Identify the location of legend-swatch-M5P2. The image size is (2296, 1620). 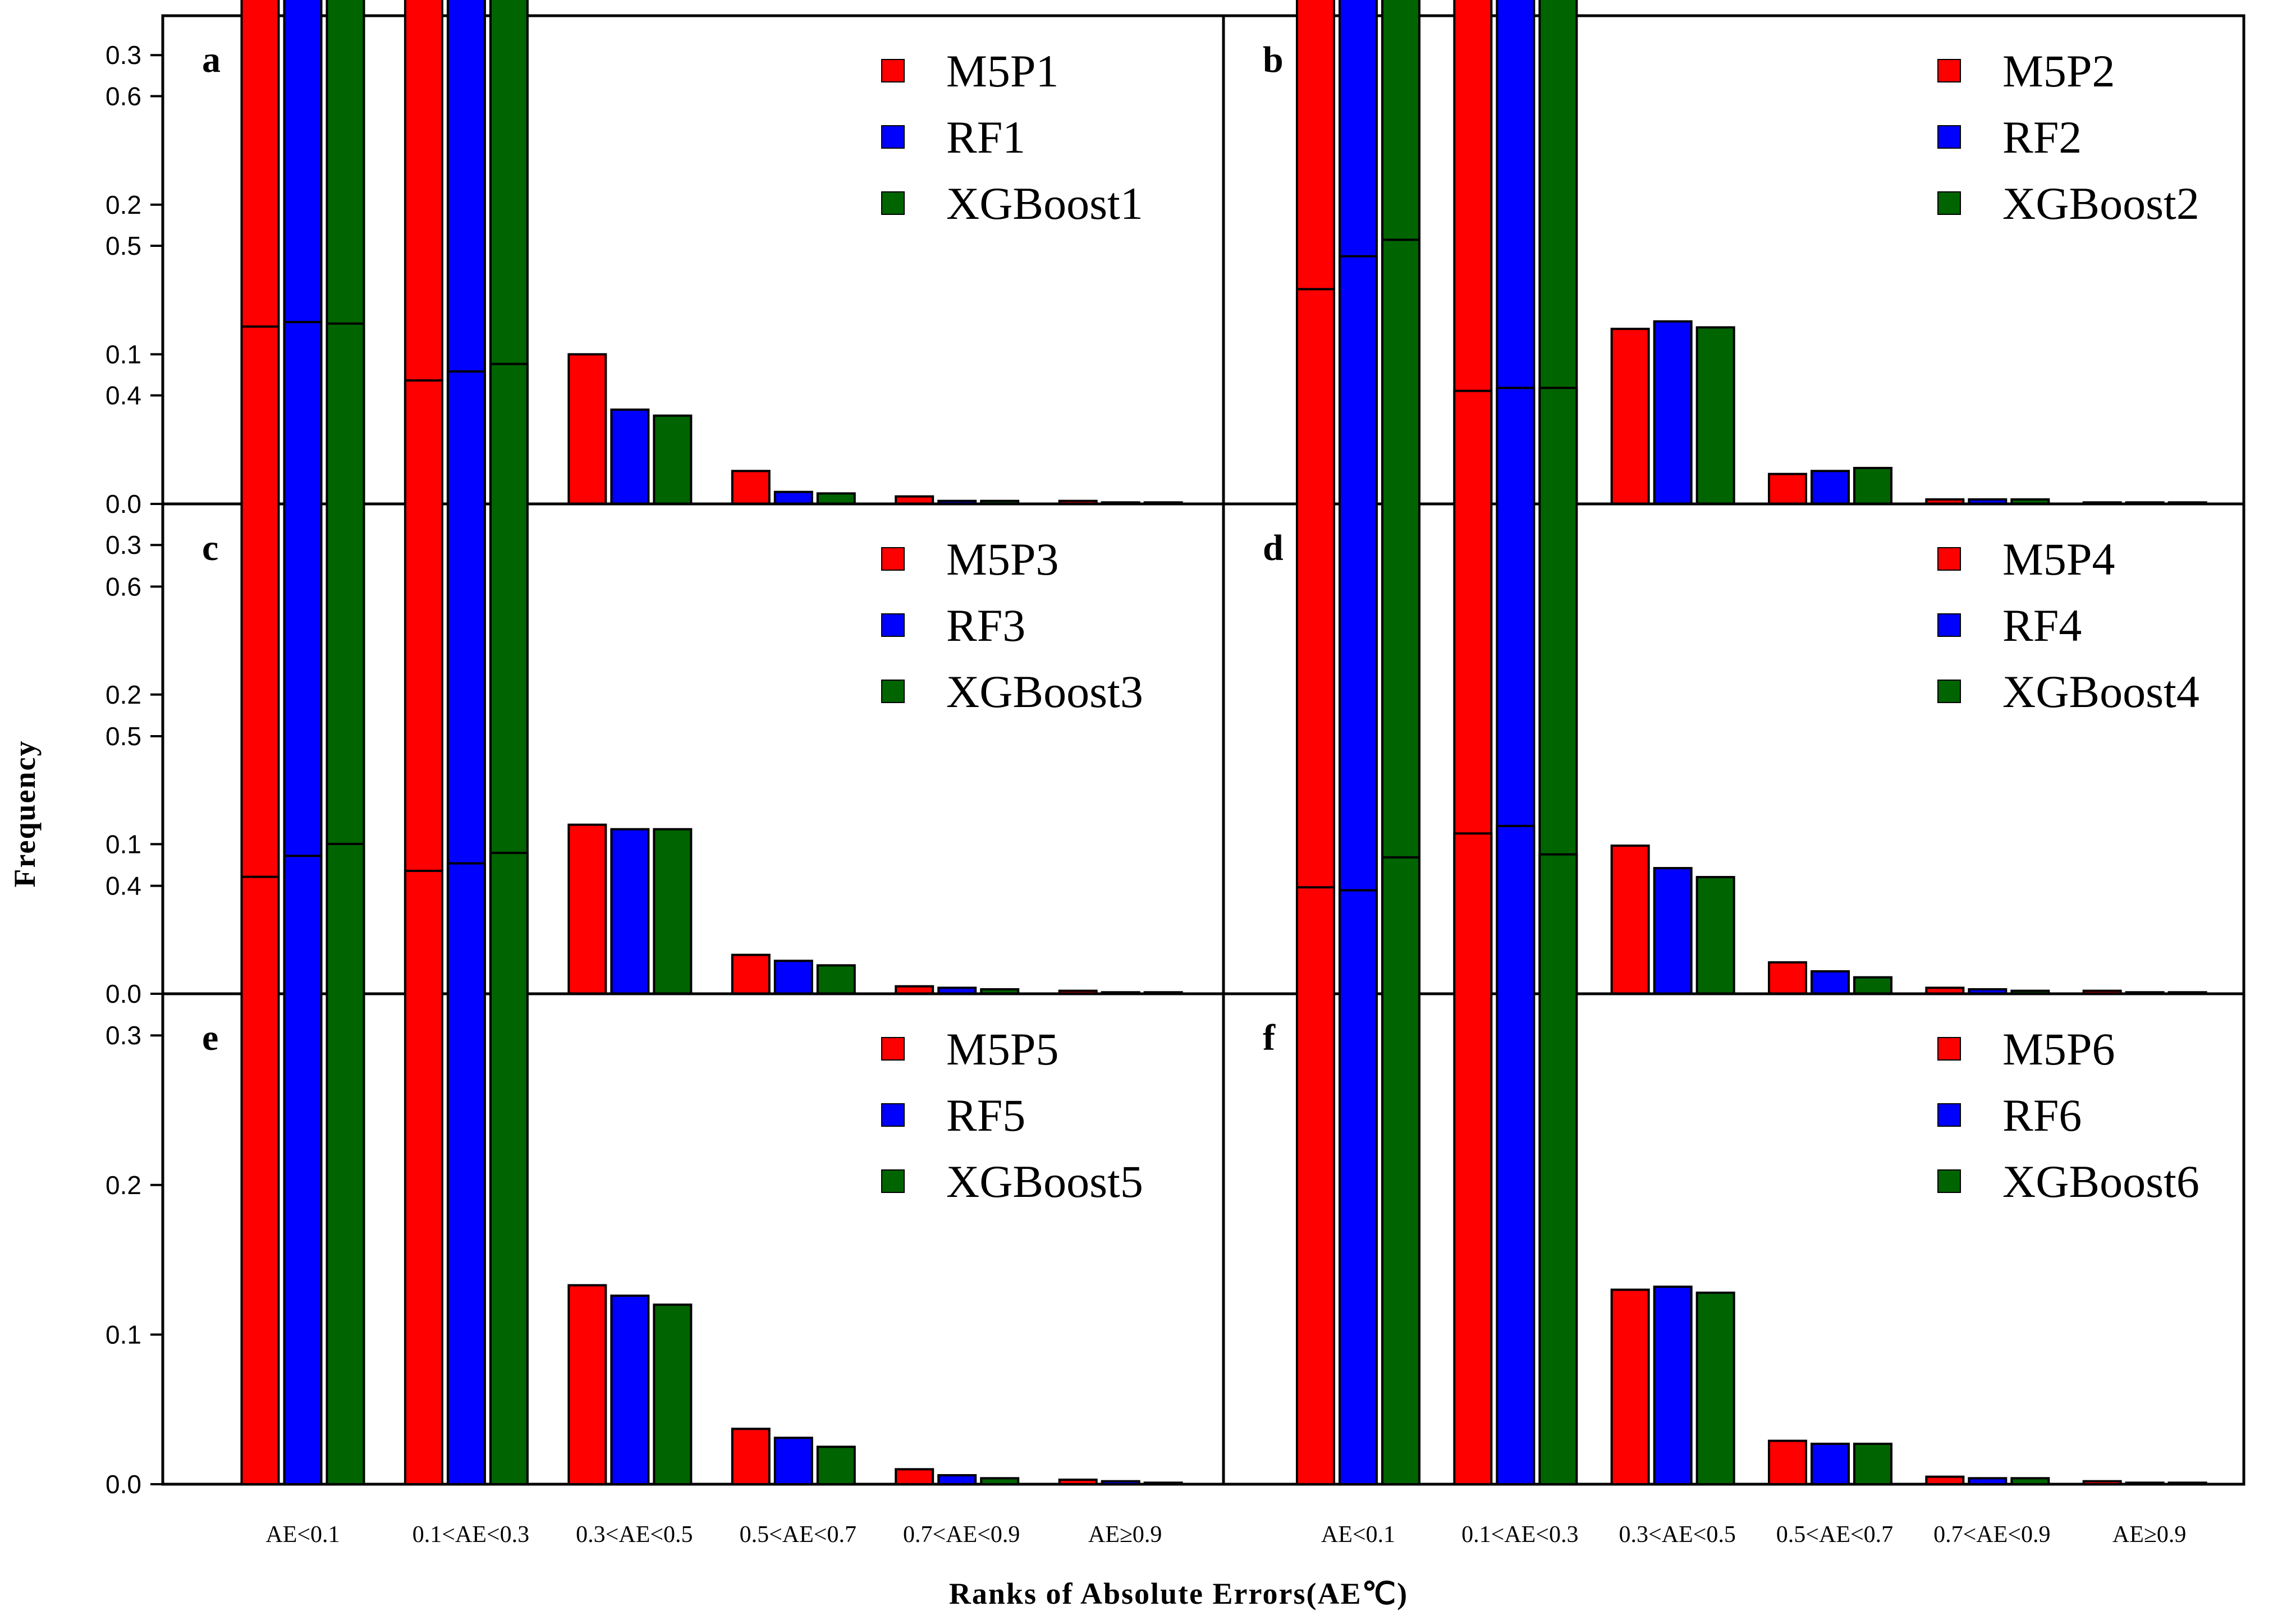
(1949, 70).